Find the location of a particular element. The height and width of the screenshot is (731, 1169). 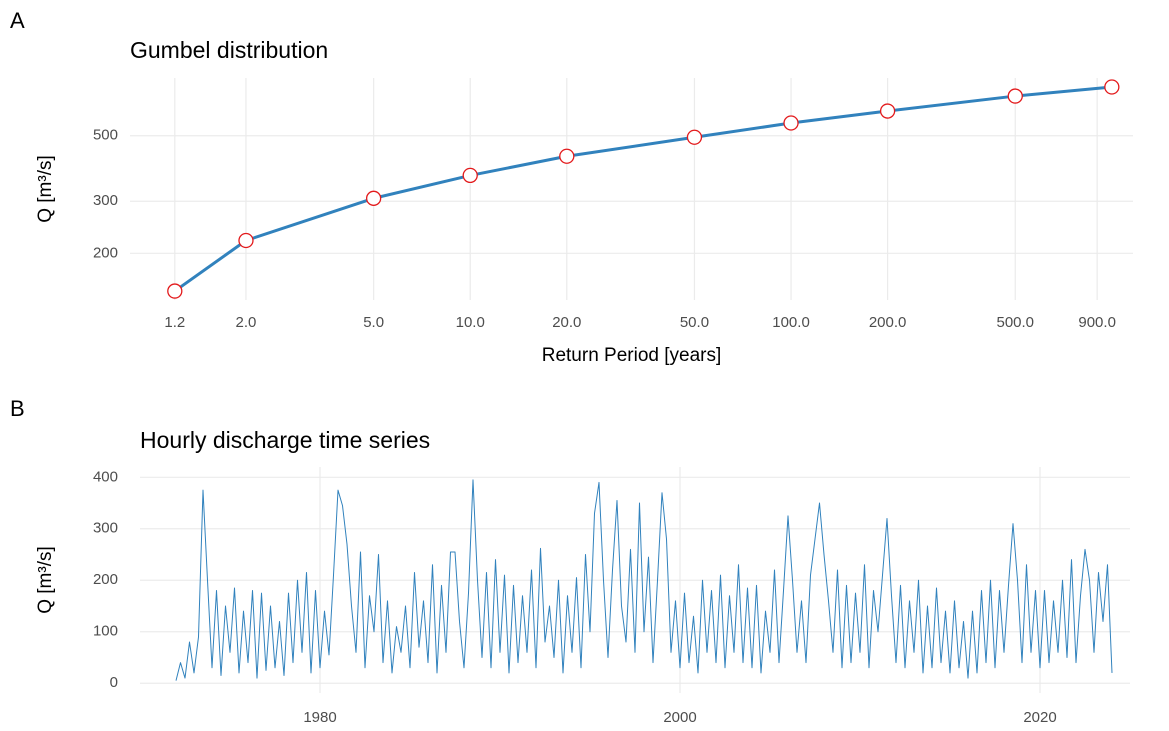

x-tick-label: 10.0 is located at coordinates (470, 322).